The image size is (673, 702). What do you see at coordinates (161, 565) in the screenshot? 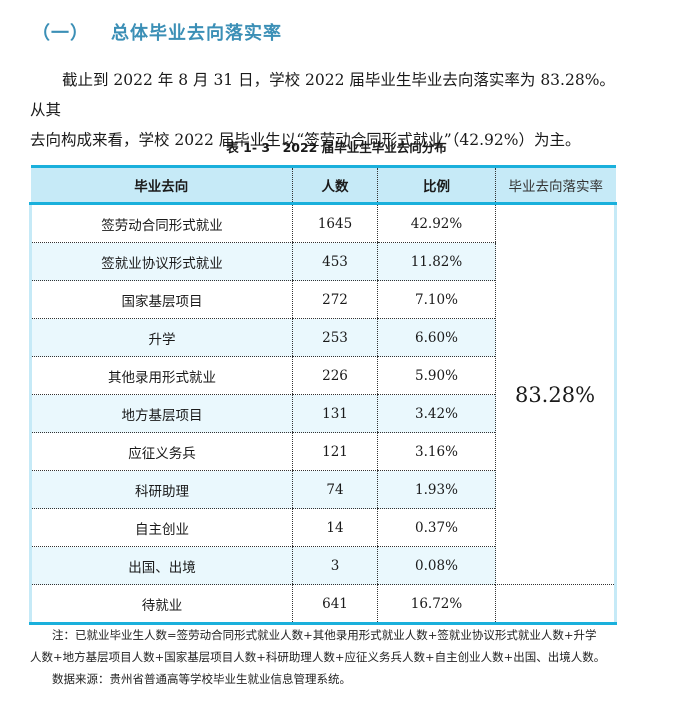
I see `destination-cell: 出国、出境` at bounding box center [161, 565].